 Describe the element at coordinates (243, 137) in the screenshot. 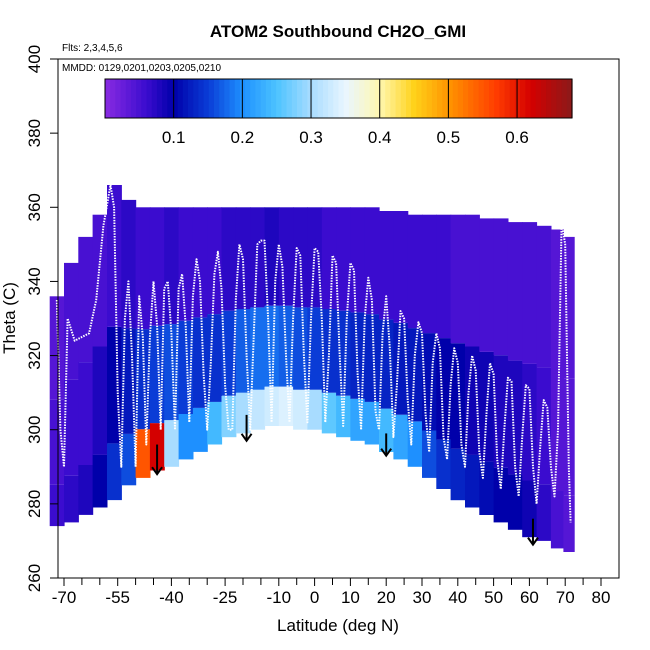

I see `colorbar-tick-label: 0.2` at that location.